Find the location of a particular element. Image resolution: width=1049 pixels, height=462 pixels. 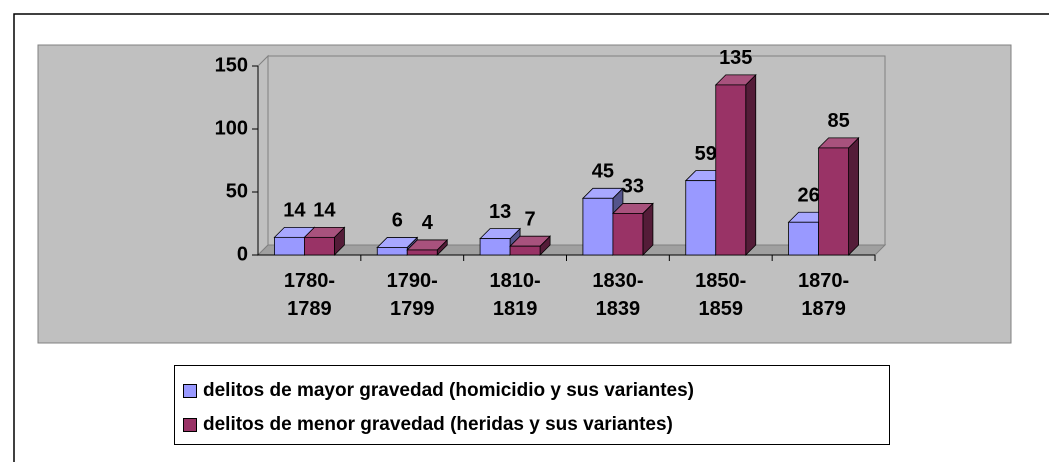

y-tick-label: 0 is located at coordinates (242, 254).